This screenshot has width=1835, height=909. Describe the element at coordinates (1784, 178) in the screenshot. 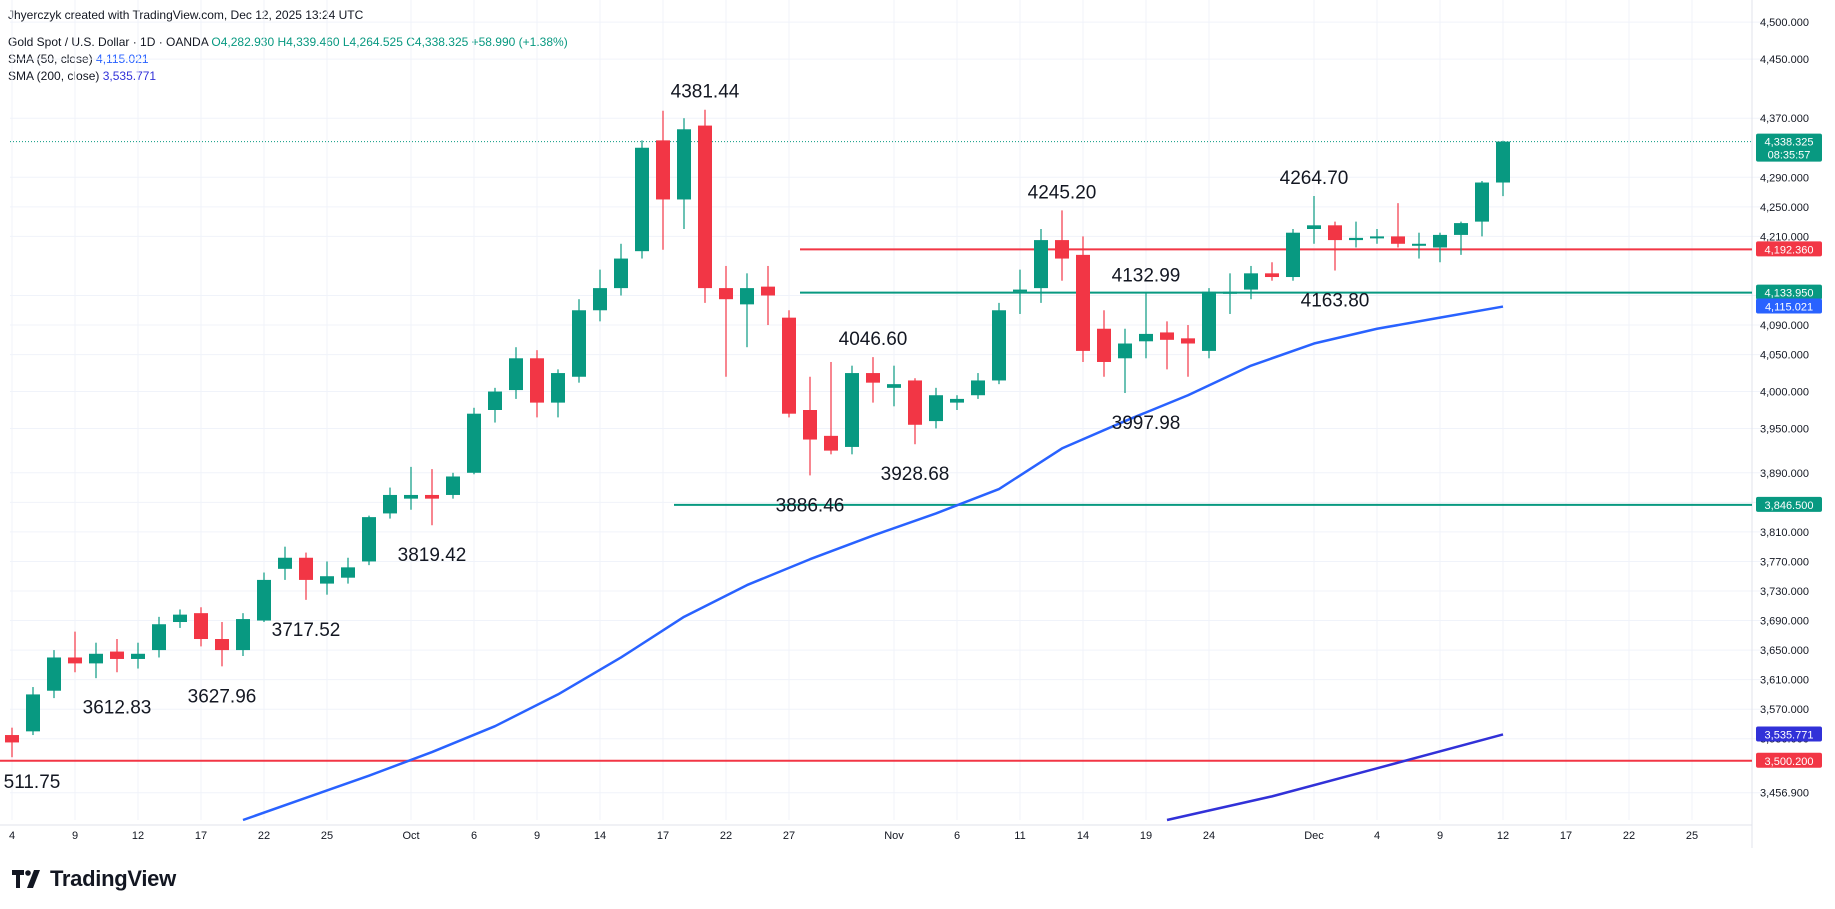

I see `y-tick-label: 4,290.000` at that location.